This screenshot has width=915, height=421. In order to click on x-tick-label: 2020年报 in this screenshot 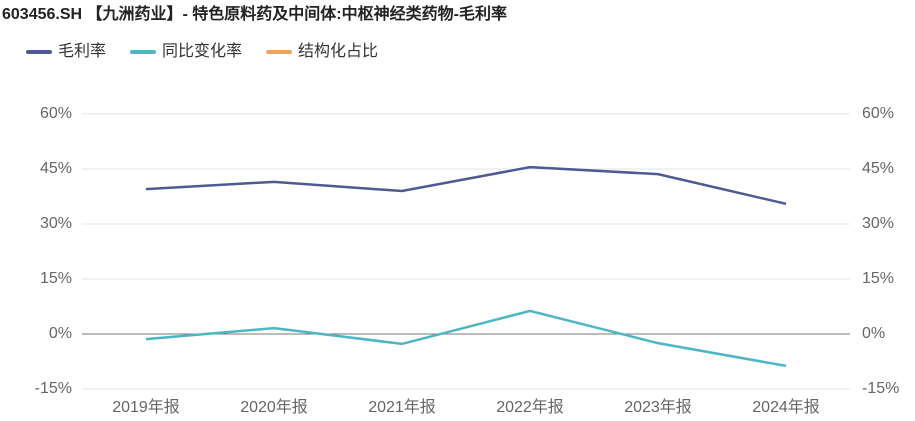, I will do `click(274, 407)`.